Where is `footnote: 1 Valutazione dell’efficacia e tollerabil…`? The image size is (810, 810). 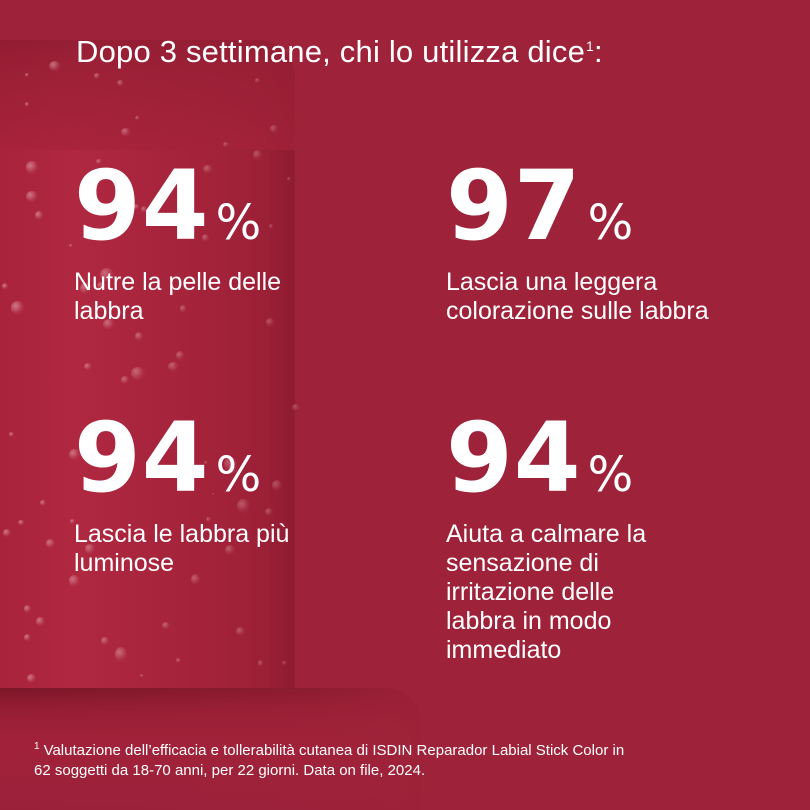
footnote: 1 Valutazione dell’efficacia e tollerabil… is located at coordinates (409, 759).